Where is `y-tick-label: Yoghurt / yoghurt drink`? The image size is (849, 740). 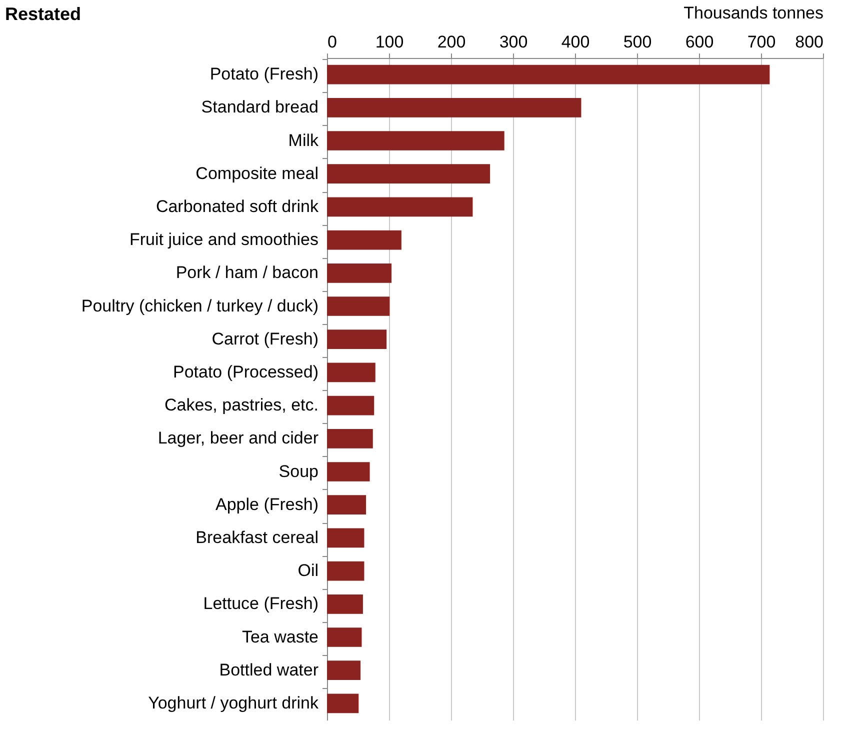
y-tick-label: Yoghurt / yoghurt drink is located at coordinates (233, 702).